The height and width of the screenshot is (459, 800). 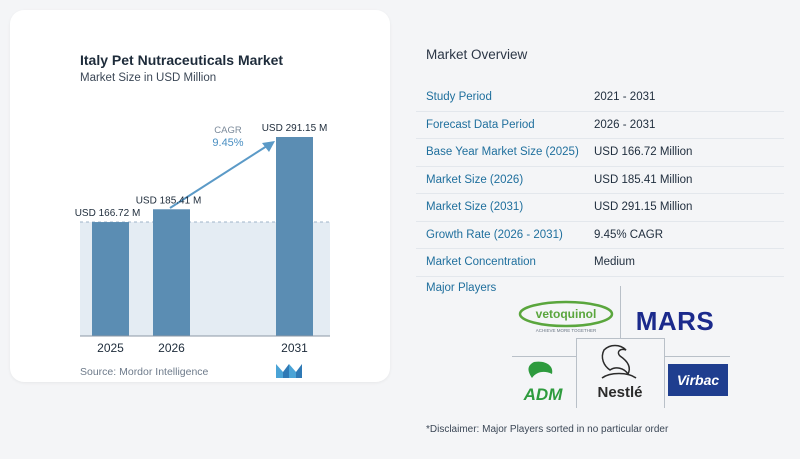 I want to click on row-label: Market Size (2031), so click(x=475, y=207).